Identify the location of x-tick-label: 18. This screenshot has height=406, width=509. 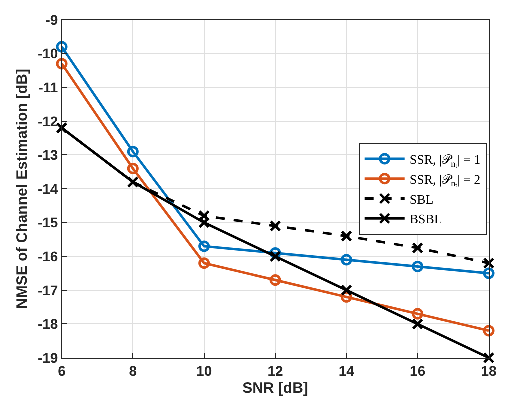
(489, 370).